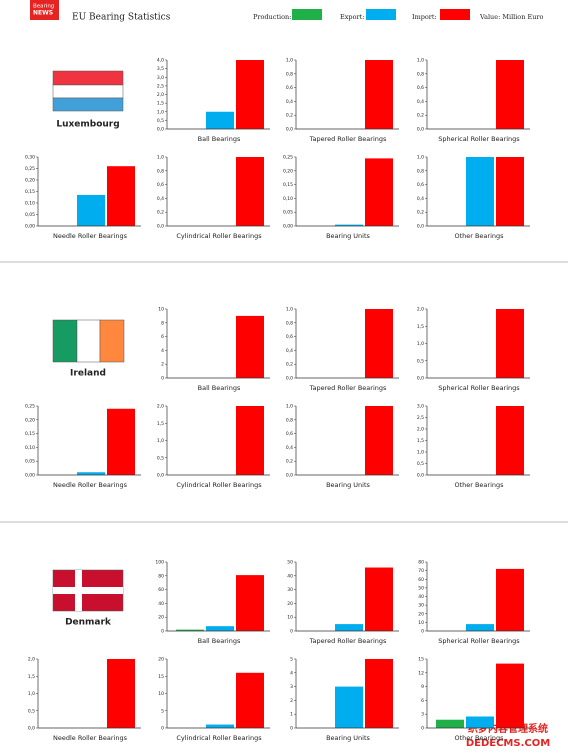 This screenshot has height=755, width=568. I want to click on flag-luxembourg, so click(88, 91).